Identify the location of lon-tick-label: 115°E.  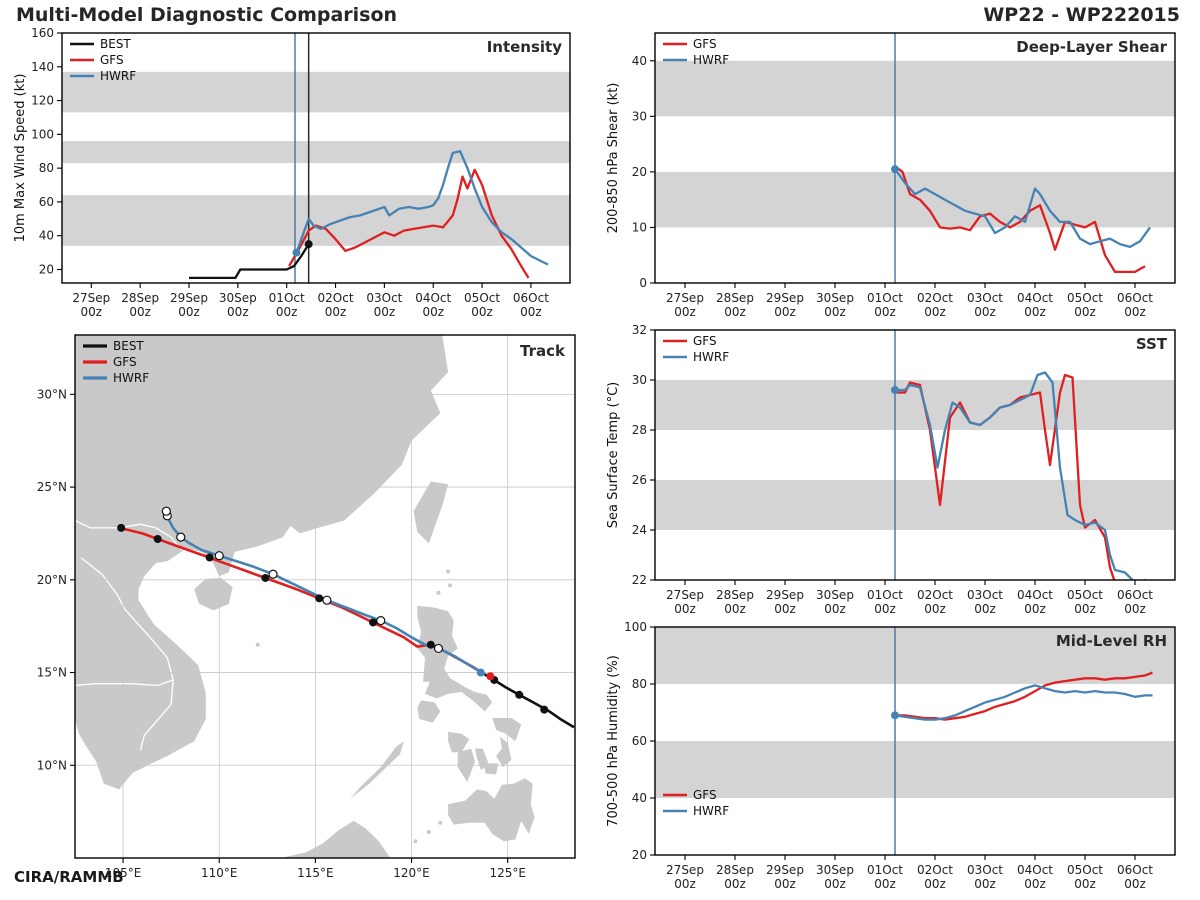
(315, 873).